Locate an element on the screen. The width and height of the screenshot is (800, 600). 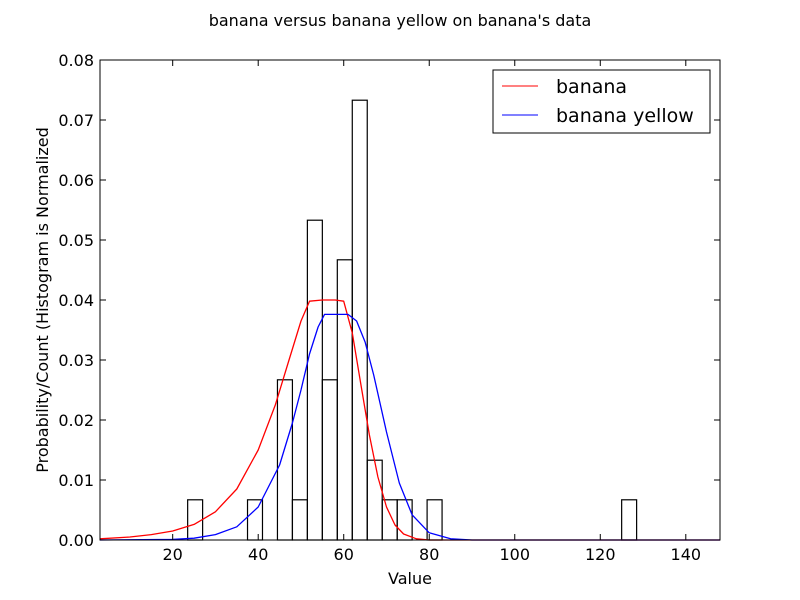
y-tick-label: 0.04 is located at coordinates (76, 300).